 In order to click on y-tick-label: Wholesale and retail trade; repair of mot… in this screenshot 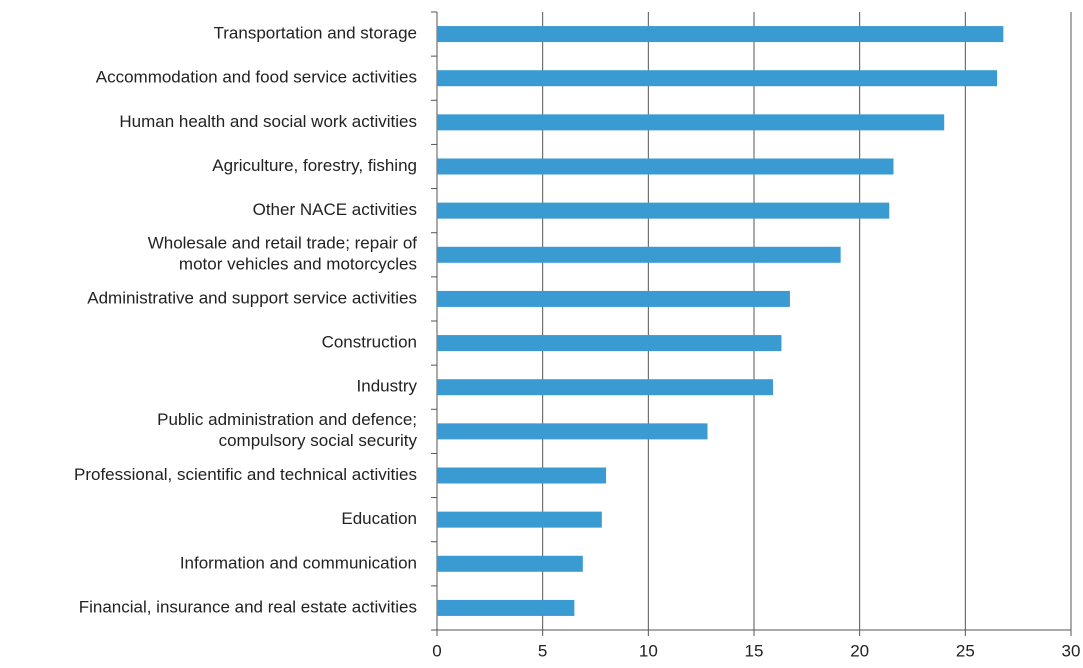, I will do `click(283, 254)`.